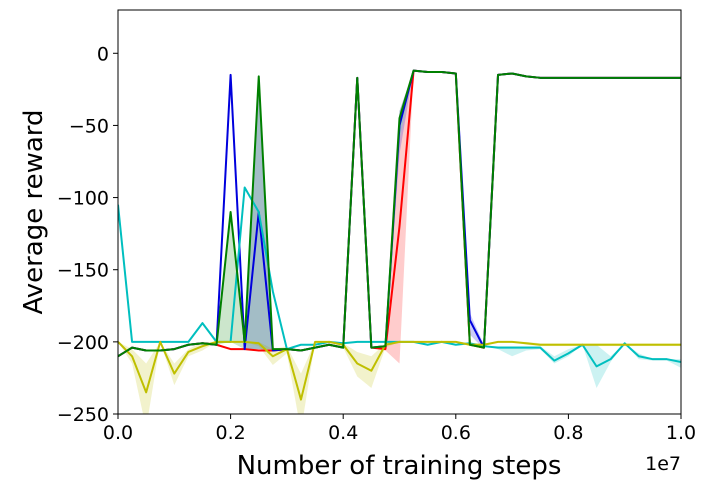 This screenshot has height=491, width=709. What do you see at coordinates (681, 433) in the screenshot?
I see `x-tick-label: 1.0` at bounding box center [681, 433].